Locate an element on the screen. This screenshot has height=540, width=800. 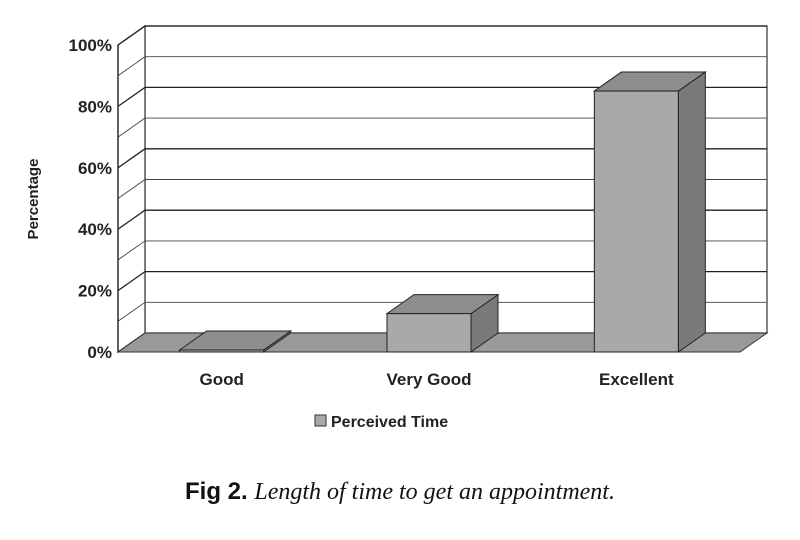
x-category-labels: Good Very Good Excellent is located at coordinates (436, 379).